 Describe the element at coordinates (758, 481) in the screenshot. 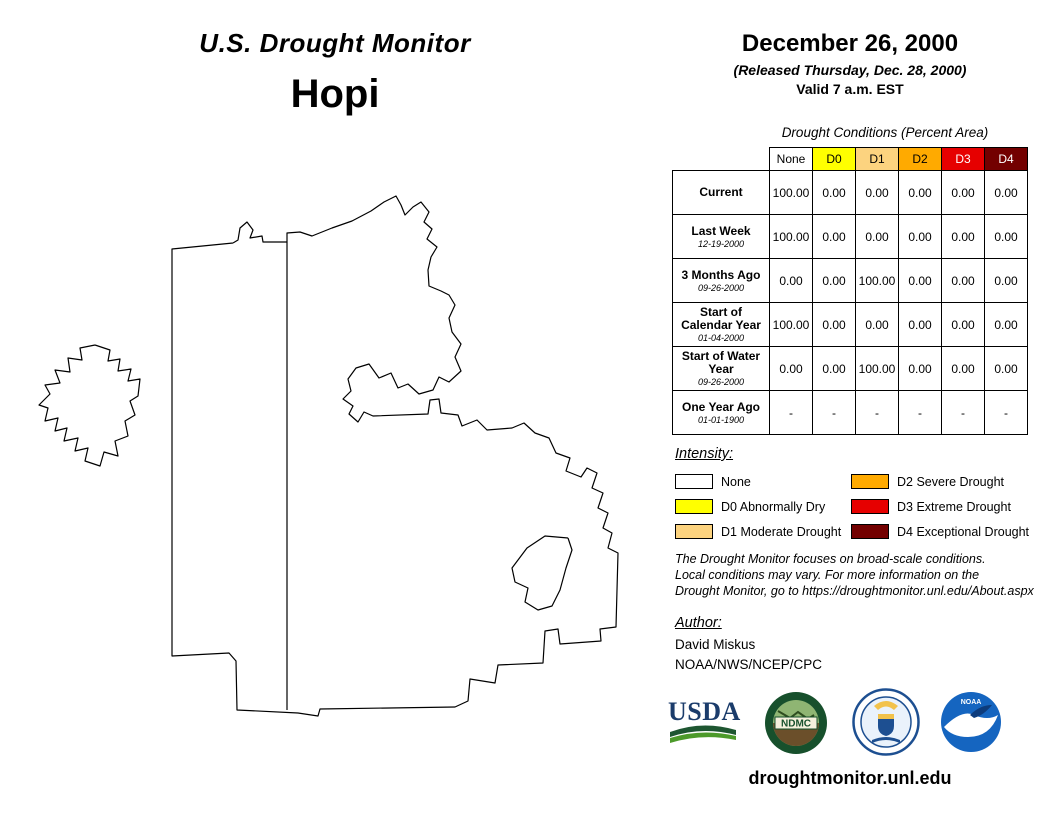

I see `legend-item-none: None` at that location.